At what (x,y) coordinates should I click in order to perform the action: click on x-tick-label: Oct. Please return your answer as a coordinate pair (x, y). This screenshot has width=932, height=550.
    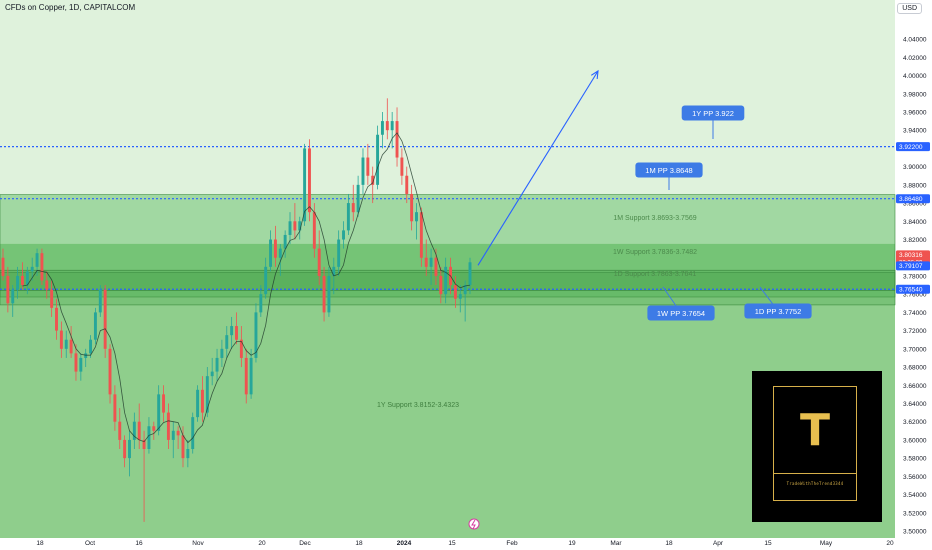
    Looking at the image, I should click on (90, 543).